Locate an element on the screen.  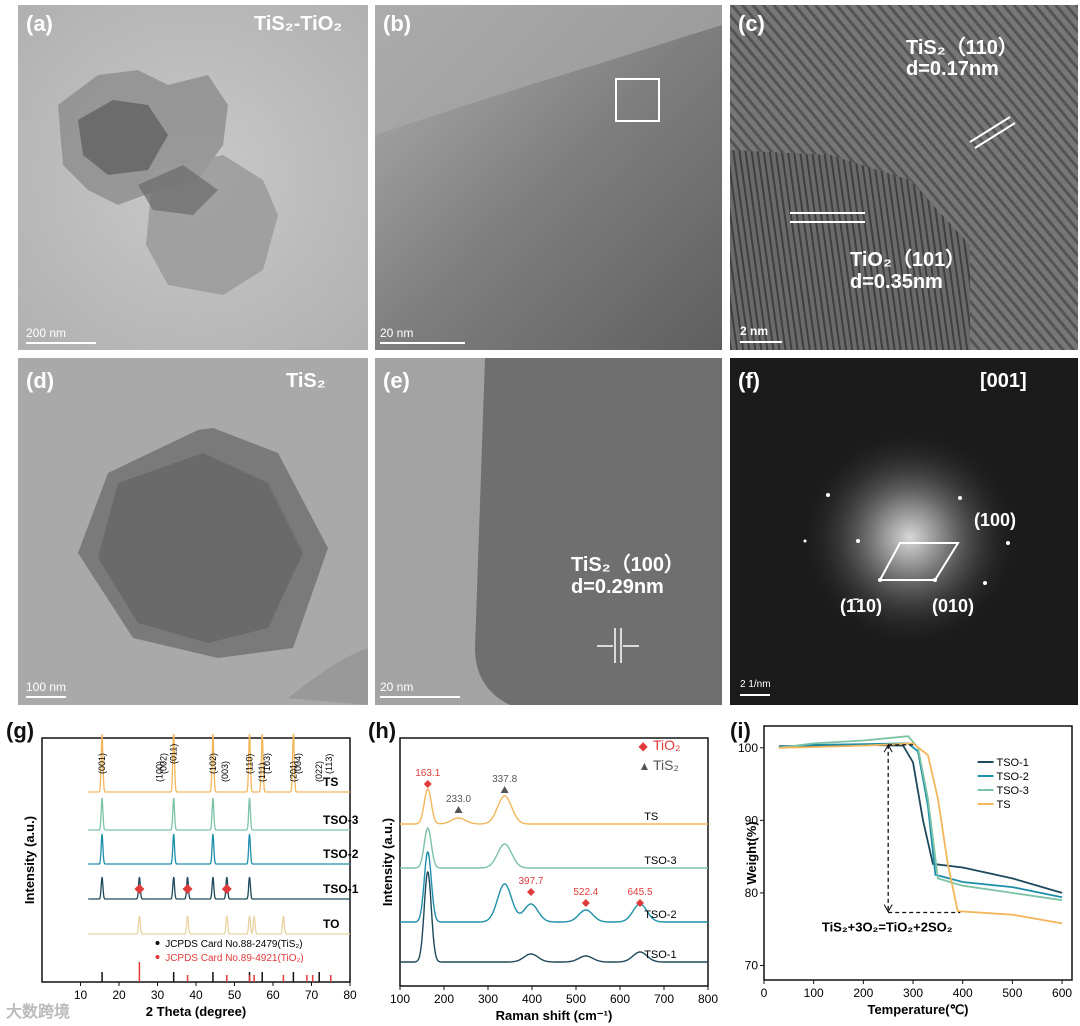
panel-label-h: (h) is located at coordinates (382, 730).